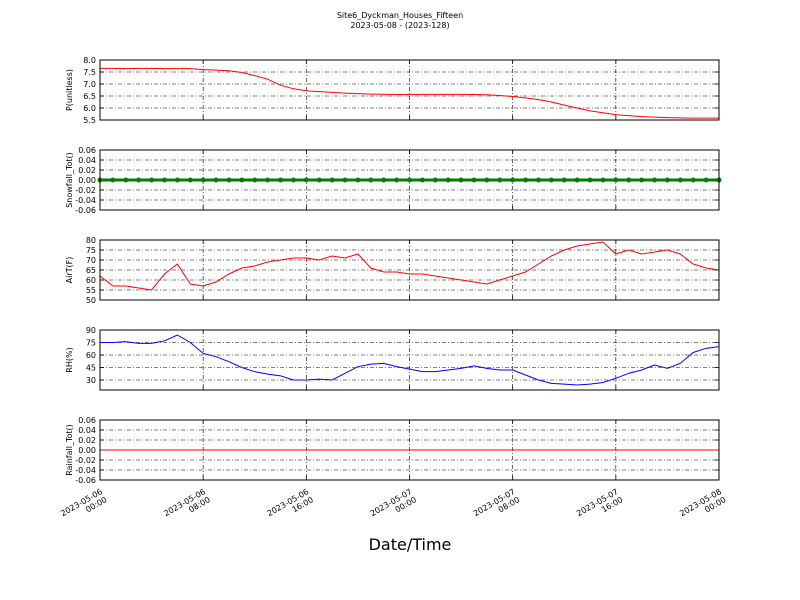  I want to click on y-tick-label: 8.0, so click(89, 60).